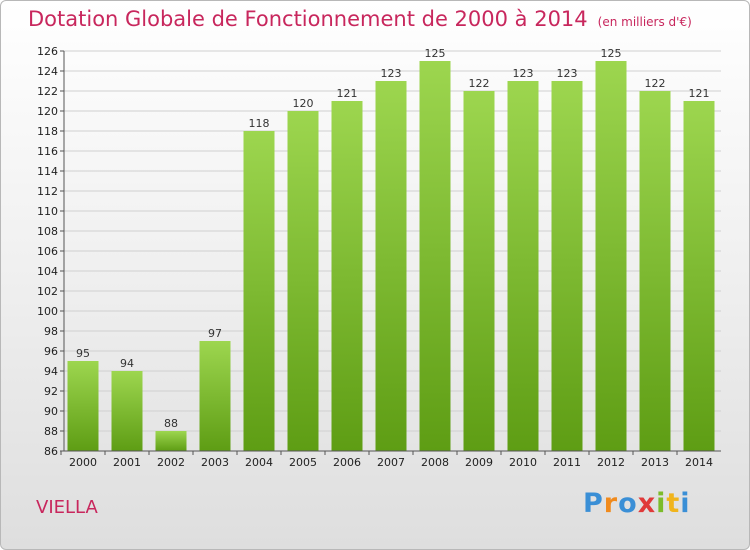 The width and height of the screenshot is (750, 550). What do you see at coordinates (47, 71) in the screenshot?
I see `y-tick-label: 124` at bounding box center [47, 71].